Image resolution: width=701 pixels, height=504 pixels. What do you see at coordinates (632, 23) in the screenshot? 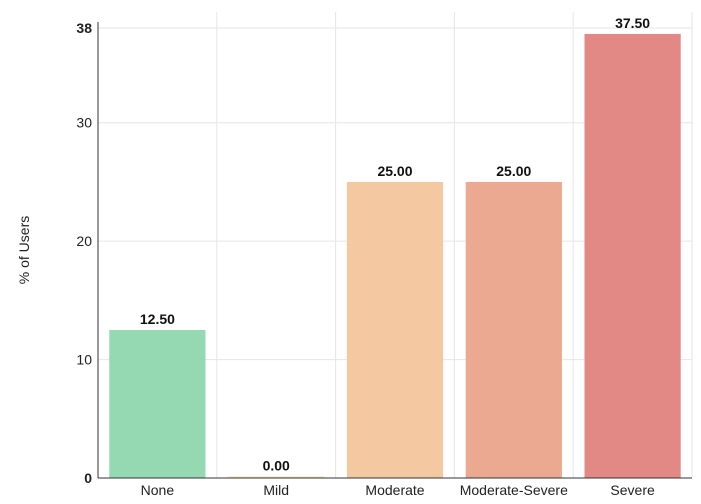
I see `bar-value-label: 37.50` at bounding box center [632, 23].